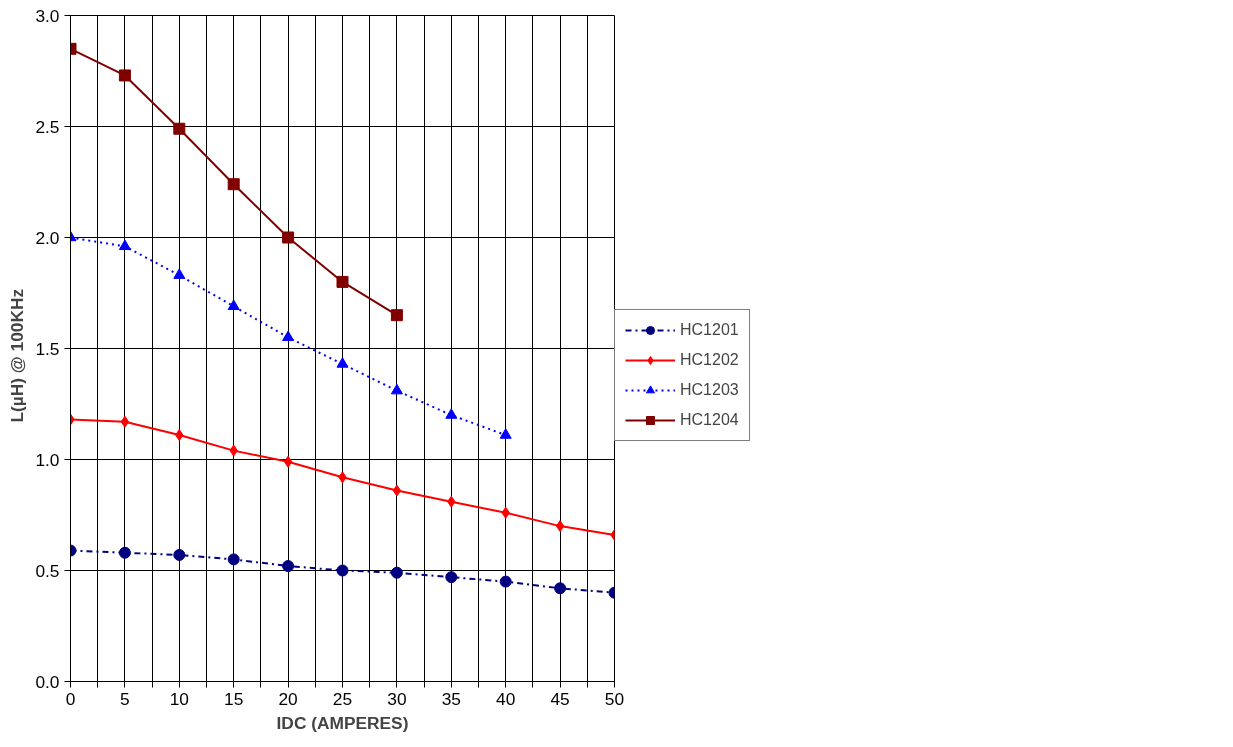  I want to click on x-tick-label: 45, so click(560, 698).